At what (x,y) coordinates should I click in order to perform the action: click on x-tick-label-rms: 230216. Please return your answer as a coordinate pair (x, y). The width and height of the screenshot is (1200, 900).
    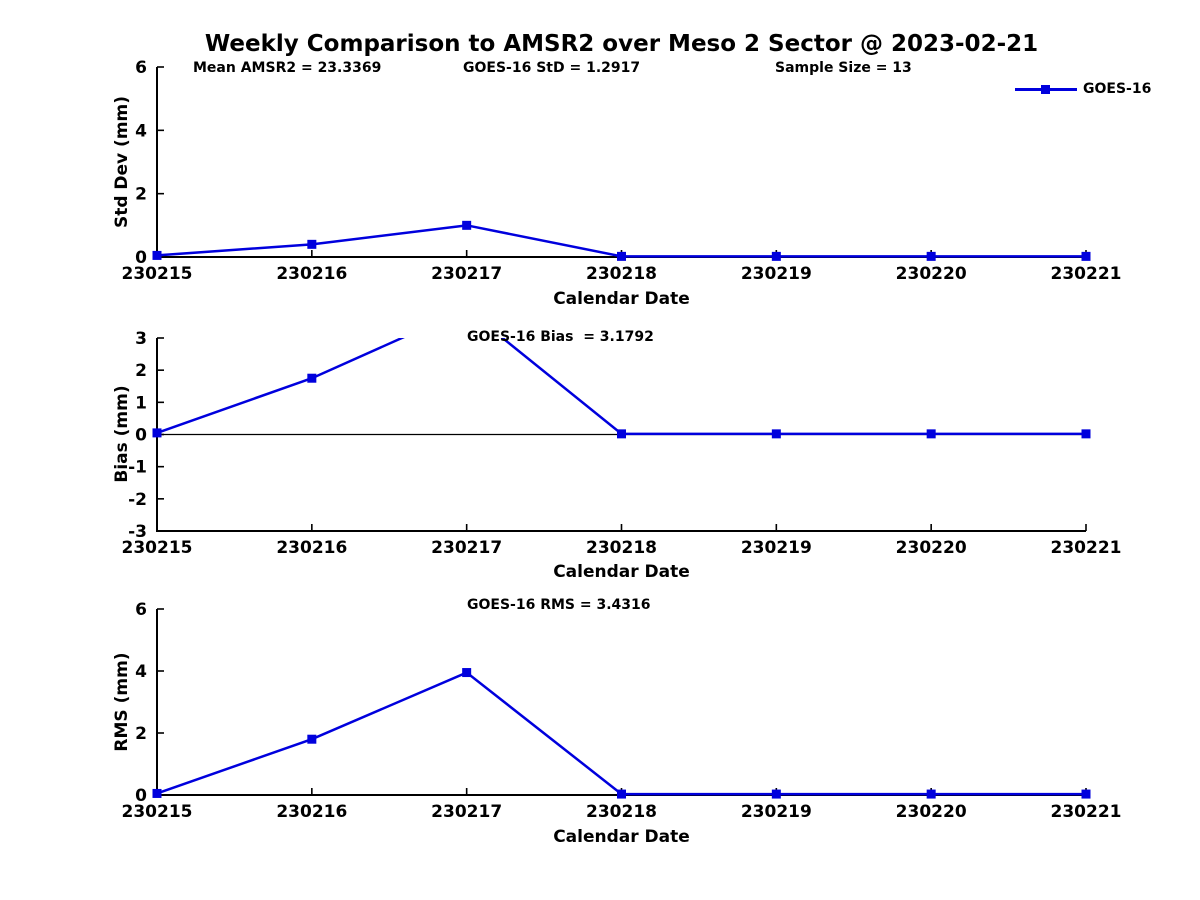
    Looking at the image, I should click on (311, 812).